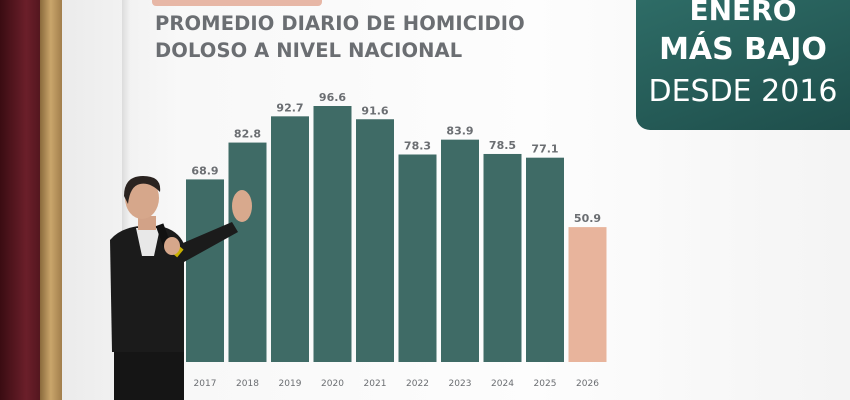  What do you see at coordinates (147, 223) in the screenshot?
I see `presenter-neck` at bounding box center [147, 223].